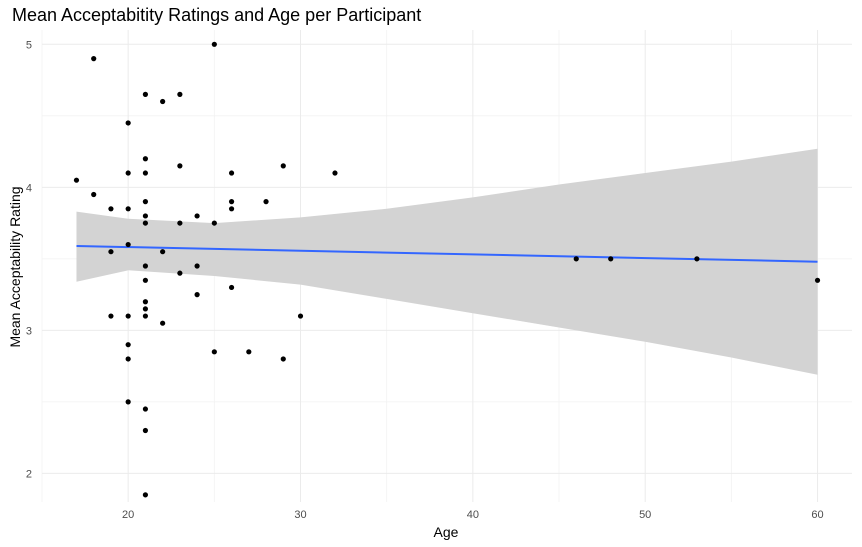  Describe the element at coordinates (817, 515) in the screenshot. I see `x-tick-label: 60` at that location.